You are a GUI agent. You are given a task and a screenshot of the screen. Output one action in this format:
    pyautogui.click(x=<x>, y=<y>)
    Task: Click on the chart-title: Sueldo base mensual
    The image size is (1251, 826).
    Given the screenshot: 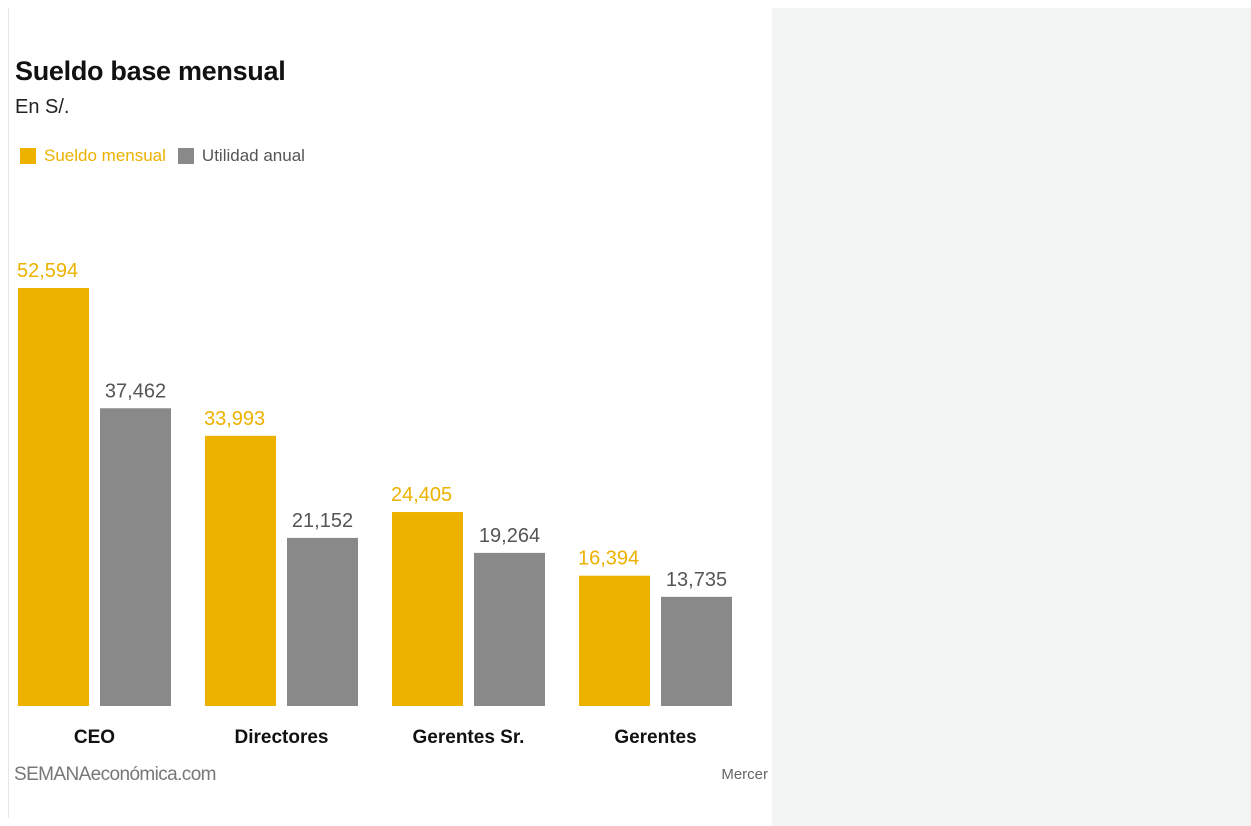 What is the action you would take?
    pyautogui.click(x=150, y=71)
    